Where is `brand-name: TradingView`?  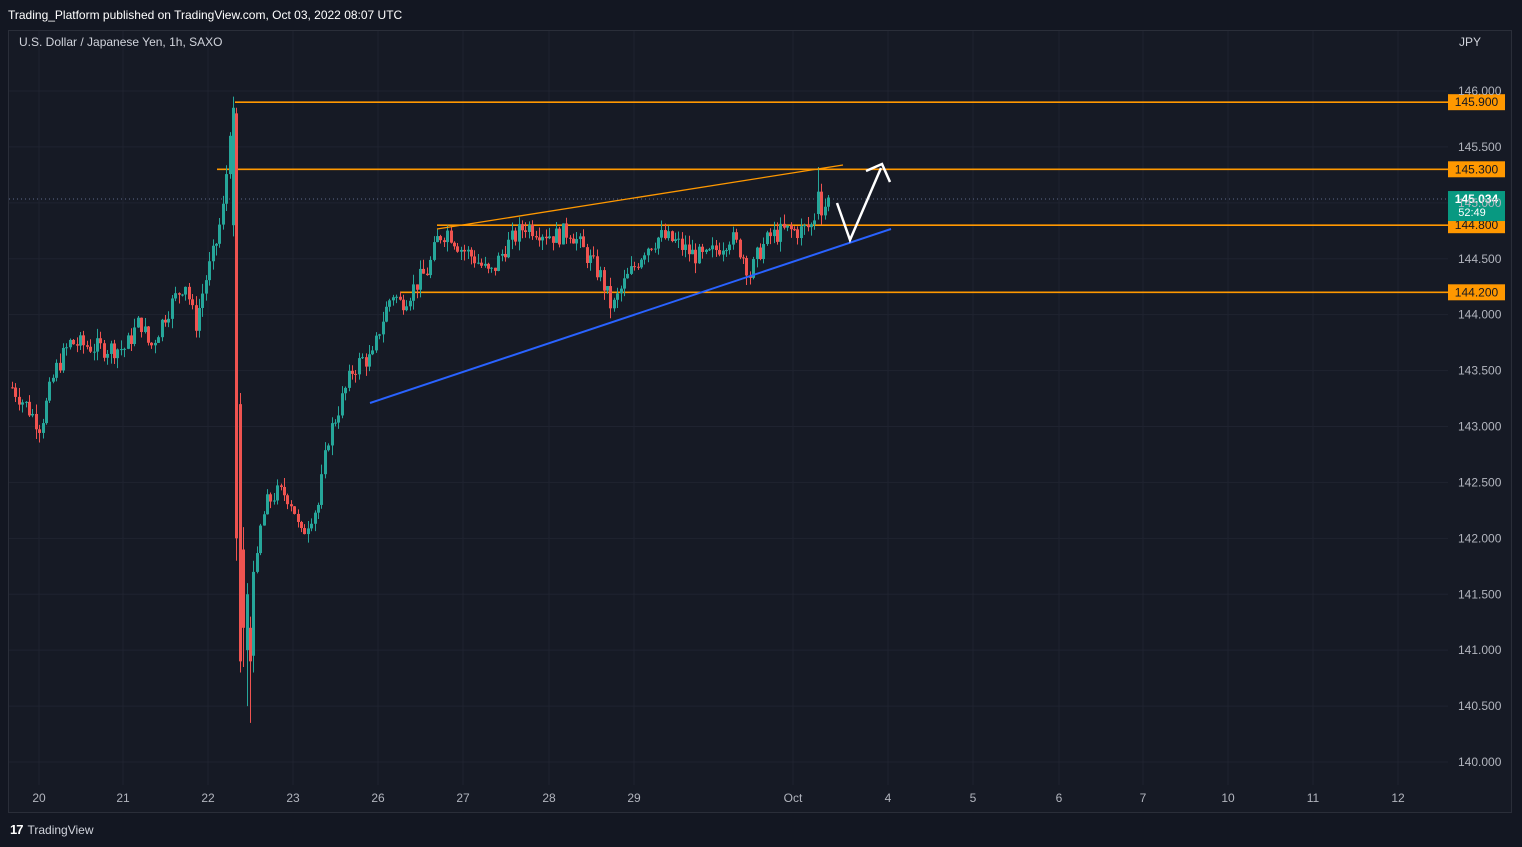 brand-name: TradingView is located at coordinates (60, 829).